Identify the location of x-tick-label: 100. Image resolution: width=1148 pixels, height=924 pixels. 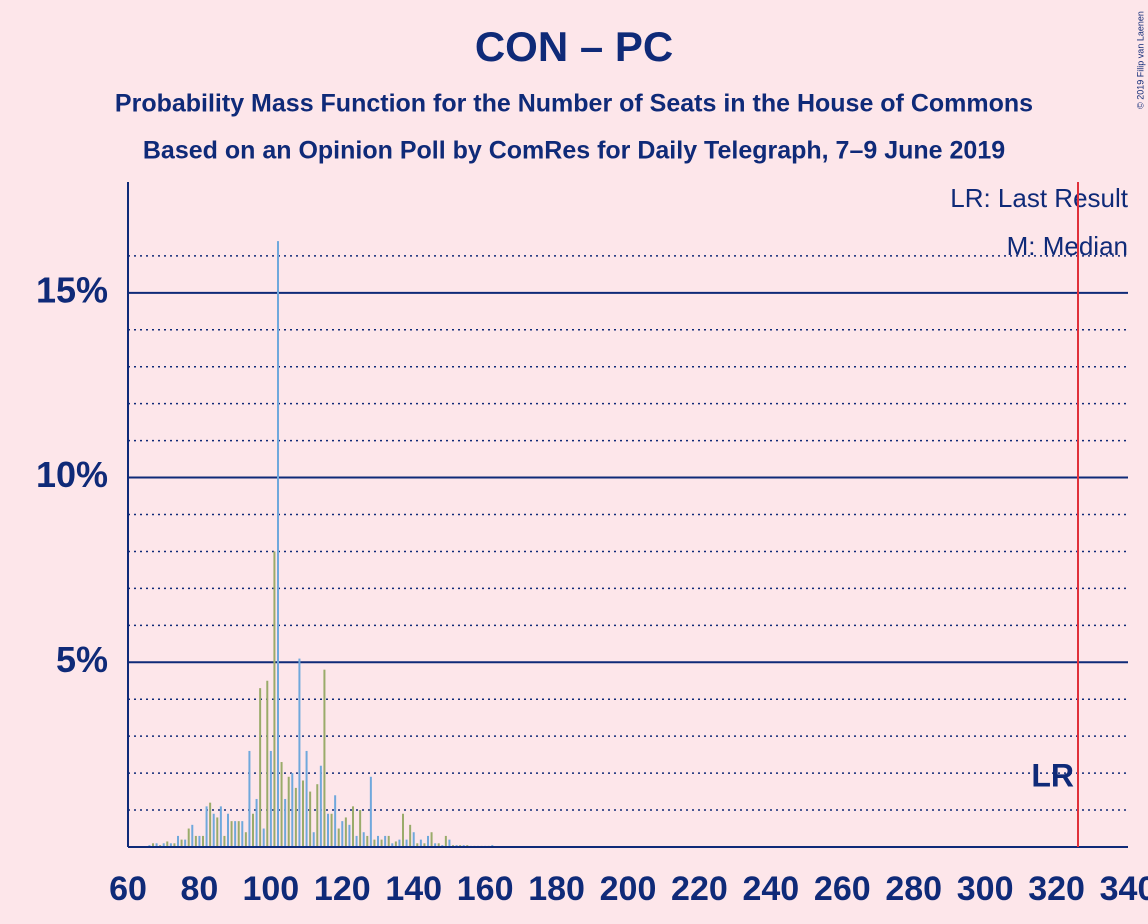
(270, 889).